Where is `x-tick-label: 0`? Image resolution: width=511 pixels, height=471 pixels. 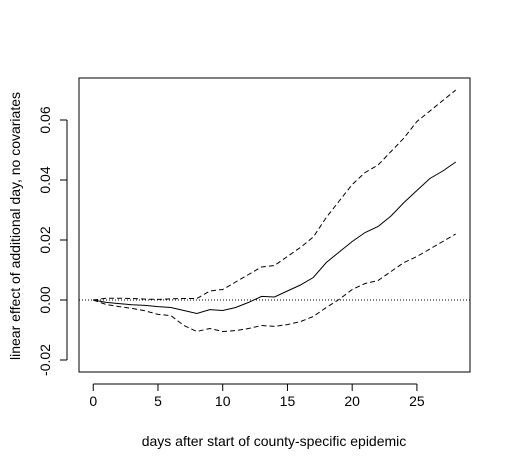
x-tick-label: 0 is located at coordinates (93, 401).